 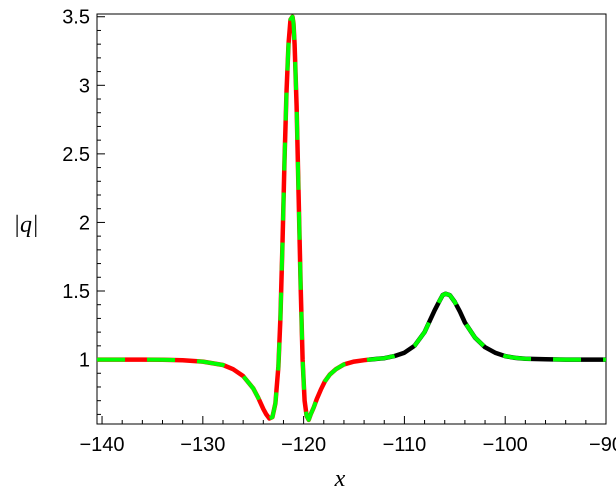 What do you see at coordinates (84, 361) in the screenshot?
I see `y-tick-label: 1` at bounding box center [84, 361].